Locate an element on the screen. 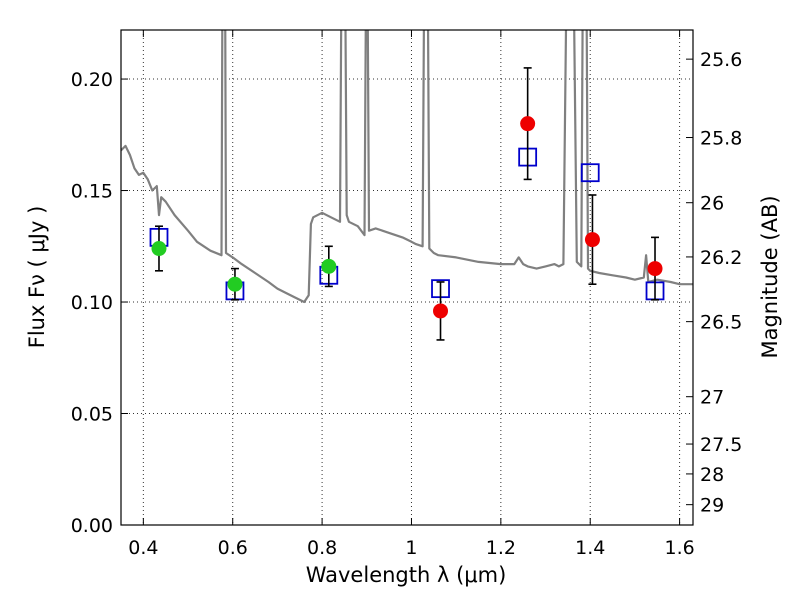 This screenshot has width=800, height=600. y2-tick-label: 26 is located at coordinates (712, 204).